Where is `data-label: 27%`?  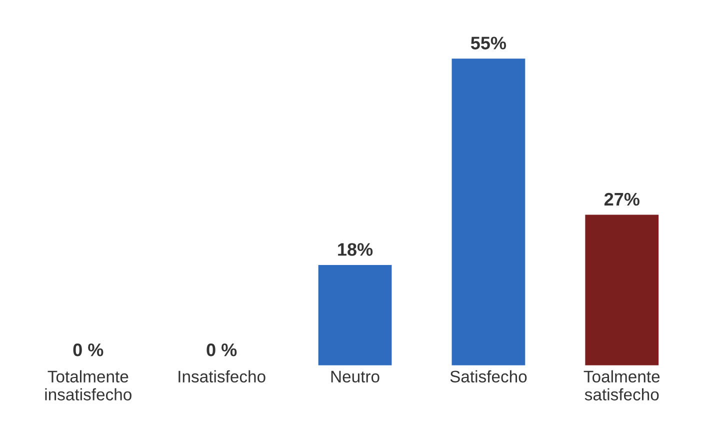
data-label: 27% is located at coordinates (622, 199).